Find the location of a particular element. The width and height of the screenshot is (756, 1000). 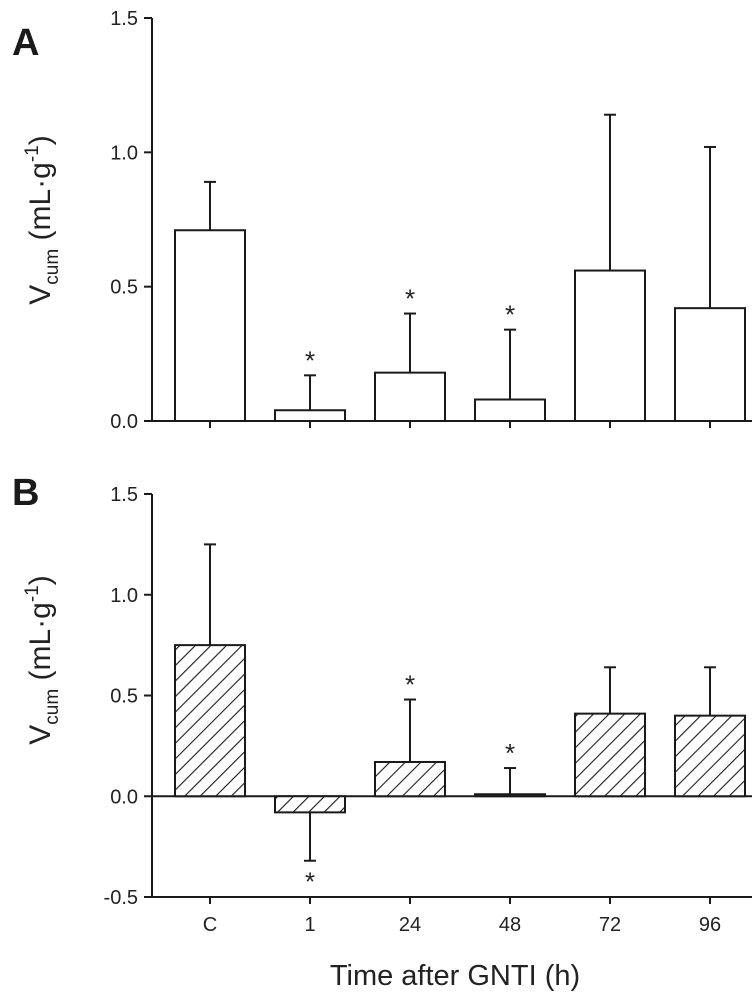

panel-b-significance-marker-48: * is located at coordinates (510, 753).